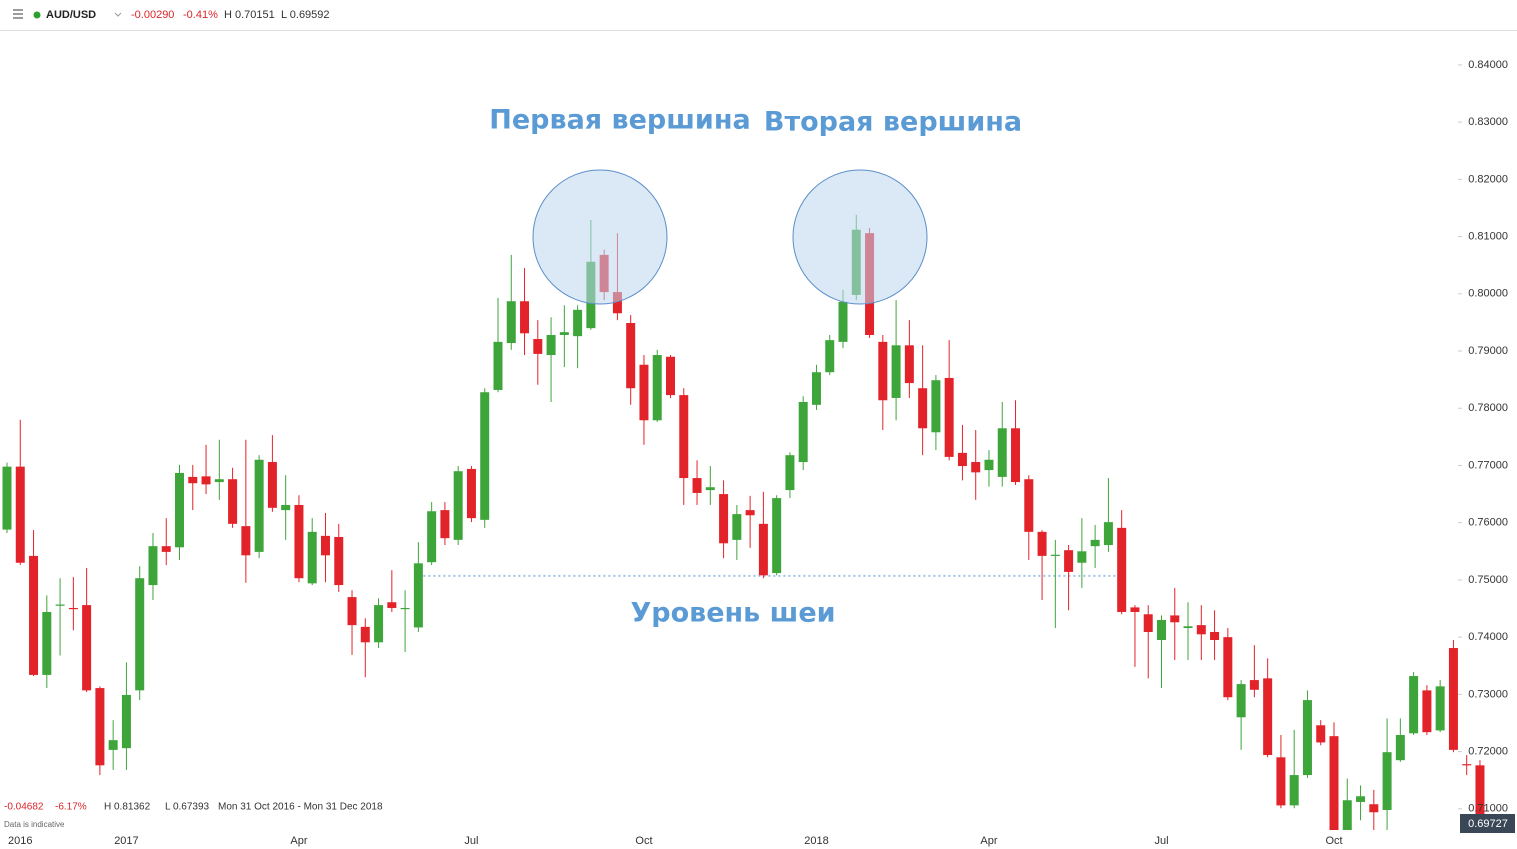 The width and height of the screenshot is (1517, 849). I want to click on status-dot, so click(37, 15).